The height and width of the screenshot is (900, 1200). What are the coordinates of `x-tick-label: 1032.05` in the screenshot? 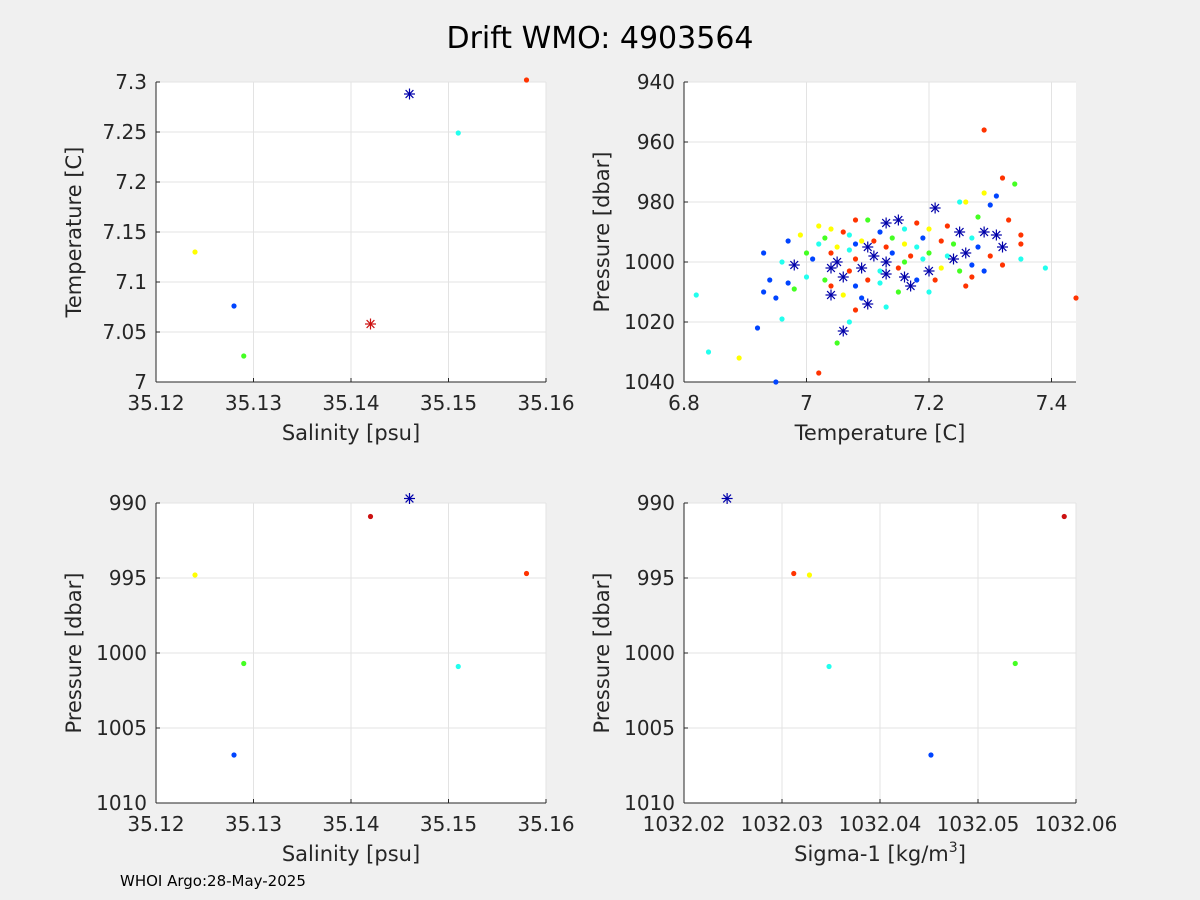 It's located at (978, 824).